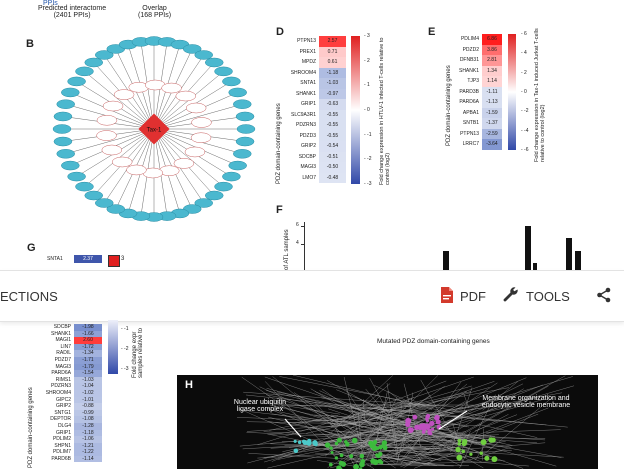 This screenshot has width=624, height=469. What do you see at coordinates (125, 369) in the screenshot?
I see `colorbar-tick: - -3` at bounding box center [125, 369].